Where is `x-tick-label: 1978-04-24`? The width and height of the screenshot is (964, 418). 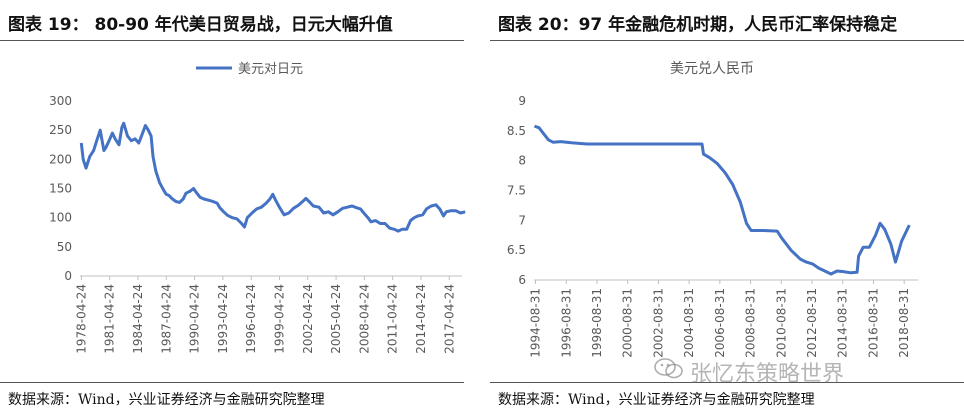
x-tick-label: 1978-04-24 is located at coordinates (81, 319).